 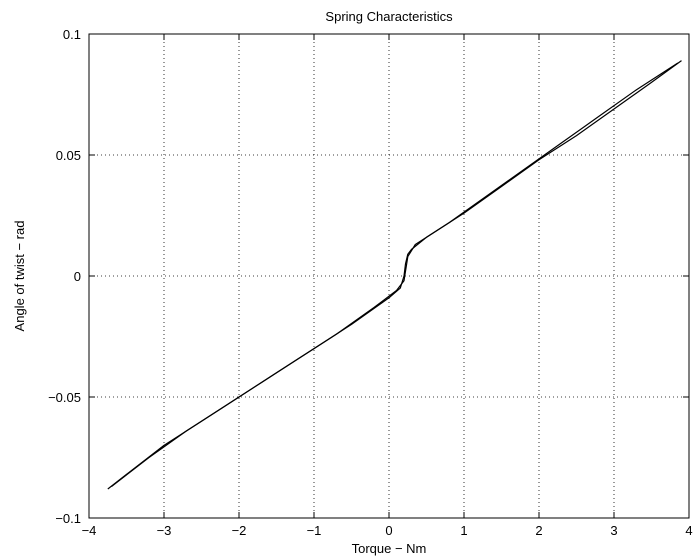 I want to click on x-tick-label: 0, so click(x=388, y=530).